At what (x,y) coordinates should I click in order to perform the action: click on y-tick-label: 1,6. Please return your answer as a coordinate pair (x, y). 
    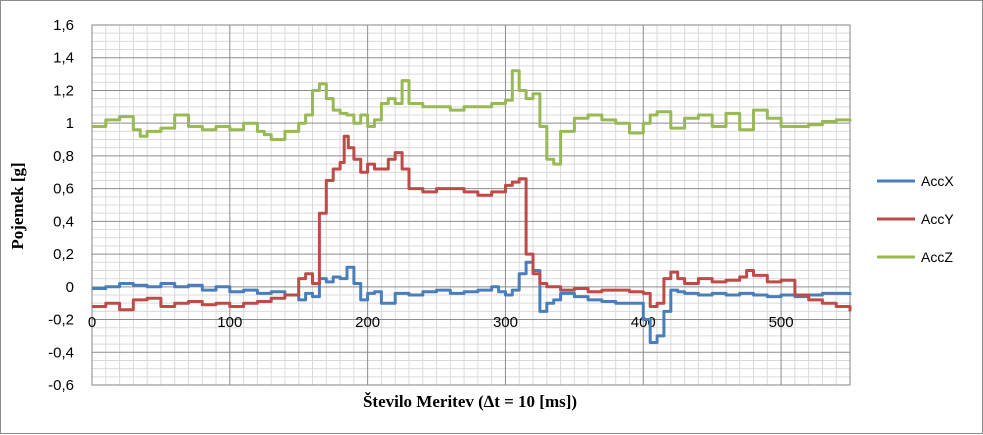
    Looking at the image, I should click on (63, 25).